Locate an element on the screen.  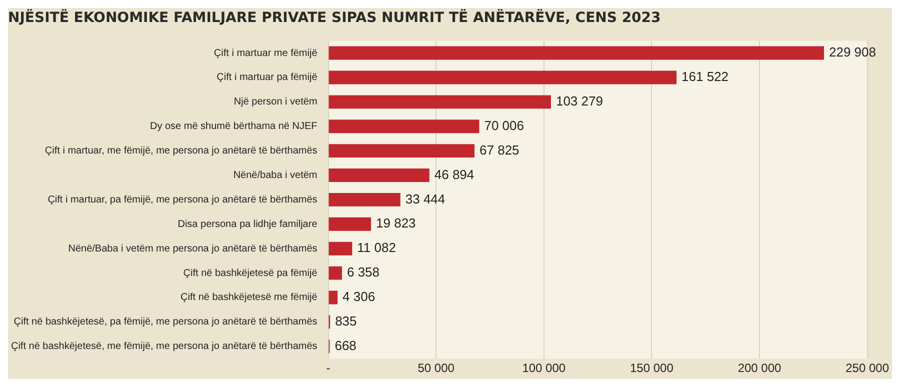
y-tick-label: Çift i martuar, me fëmijë, me persona jo anëtarë të bërthamës is located at coordinates (181, 151).